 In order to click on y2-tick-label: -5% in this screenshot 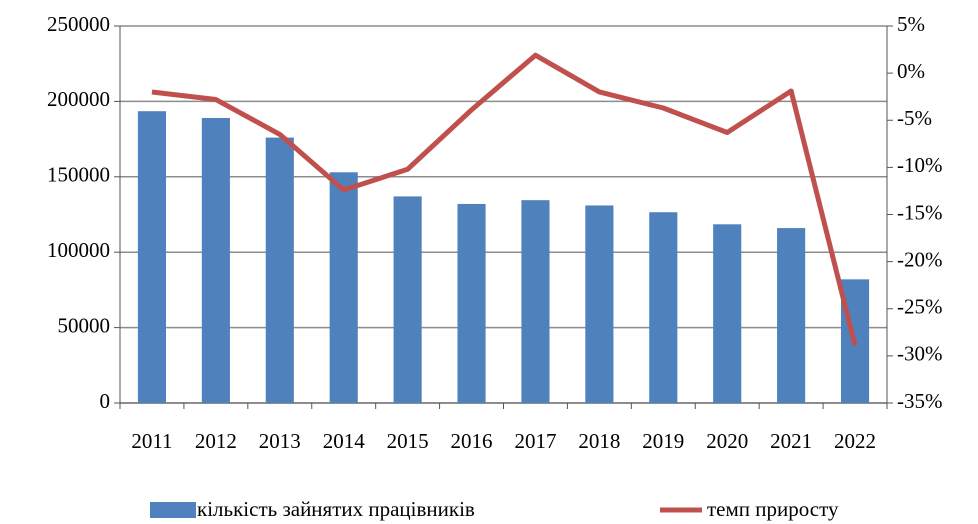, I will do `click(914, 118)`.